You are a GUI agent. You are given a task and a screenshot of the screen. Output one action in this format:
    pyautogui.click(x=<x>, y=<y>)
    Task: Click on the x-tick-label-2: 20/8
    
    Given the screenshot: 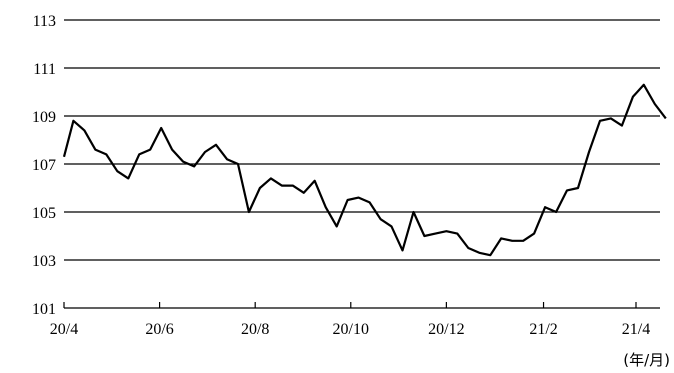 What is the action you would take?
    pyautogui.click(x=255, y=329)
    